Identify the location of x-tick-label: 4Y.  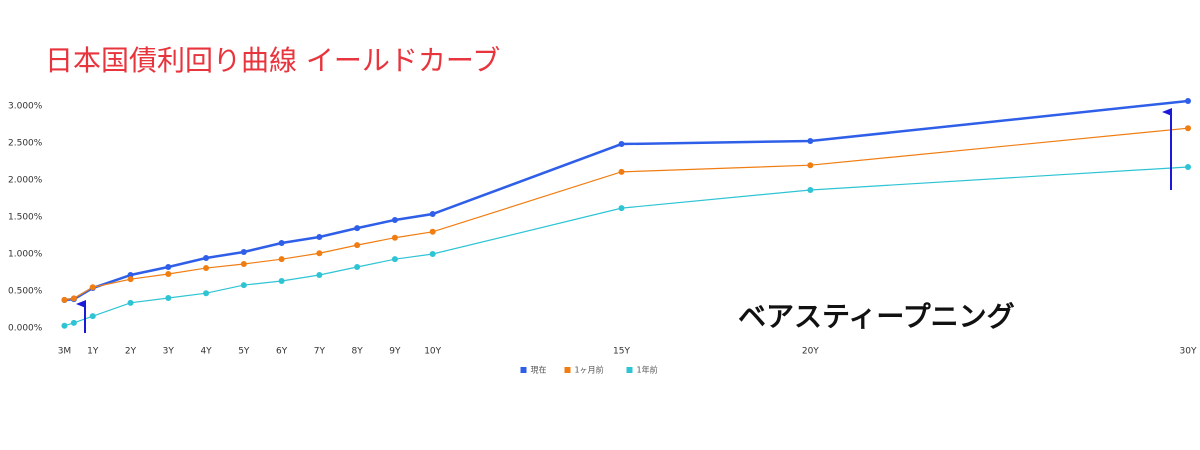
(206, 352).